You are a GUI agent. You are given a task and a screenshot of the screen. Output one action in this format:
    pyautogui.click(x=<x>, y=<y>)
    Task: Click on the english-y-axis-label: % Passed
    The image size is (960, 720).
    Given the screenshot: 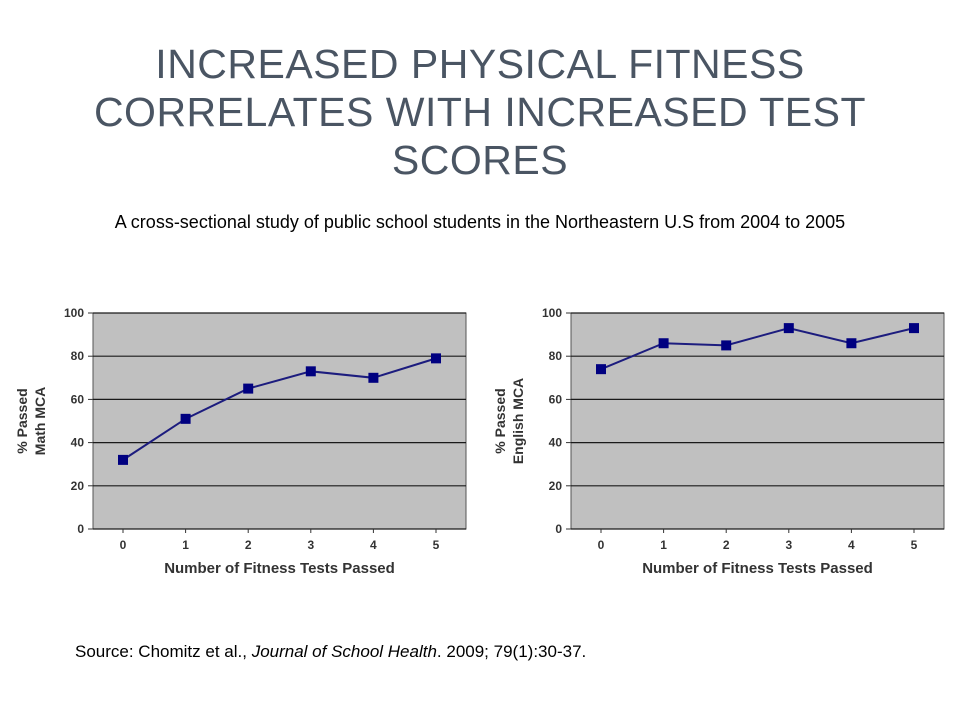 What is the action you would take?
    pyautogui.click(x=500, y=420)
    